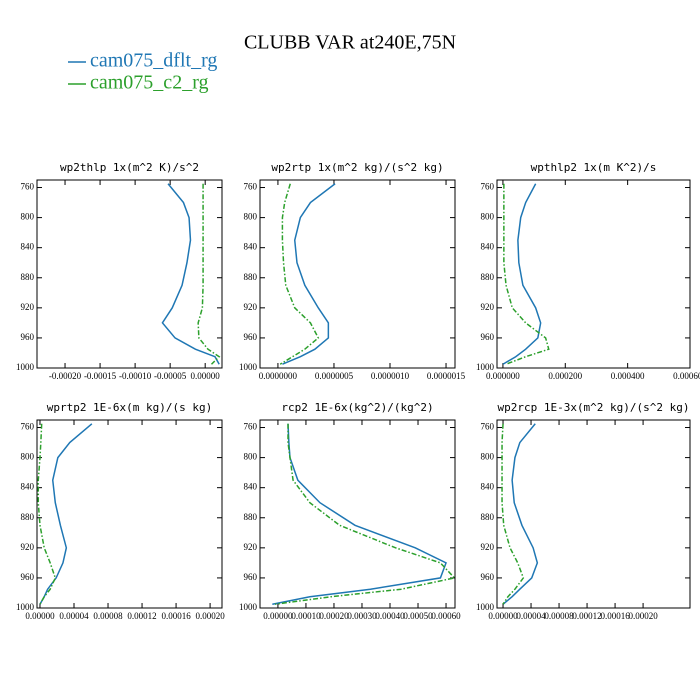 The image size is (700, 700). What do you see at coordinates (149, 83) in the screenshot?
I see `legend-label: cam075_c2_rg` at bounding box center [149, 83].